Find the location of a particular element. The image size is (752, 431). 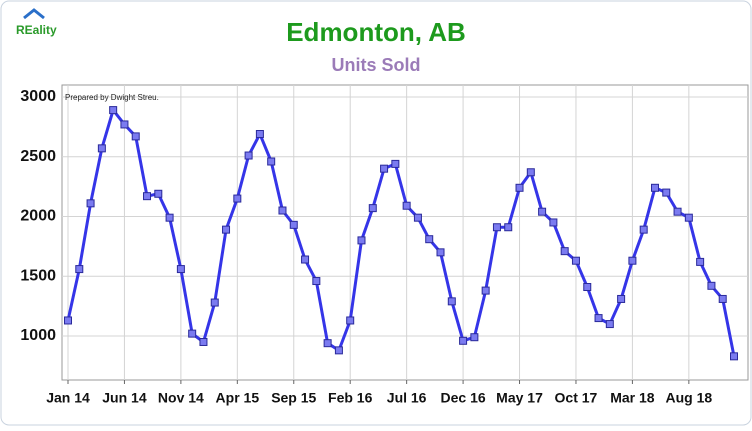

annotation: Prepared by Dwight Streu. is located at coordinates (112, 97).